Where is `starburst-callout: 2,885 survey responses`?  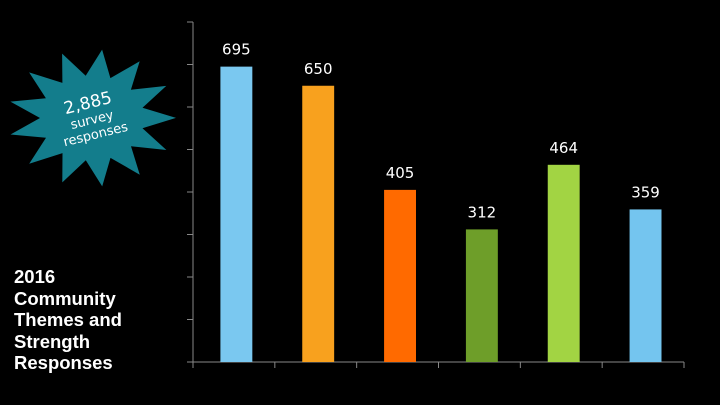 starburst-callout: 2,885 survey responses is located at coordinates (93, 118).